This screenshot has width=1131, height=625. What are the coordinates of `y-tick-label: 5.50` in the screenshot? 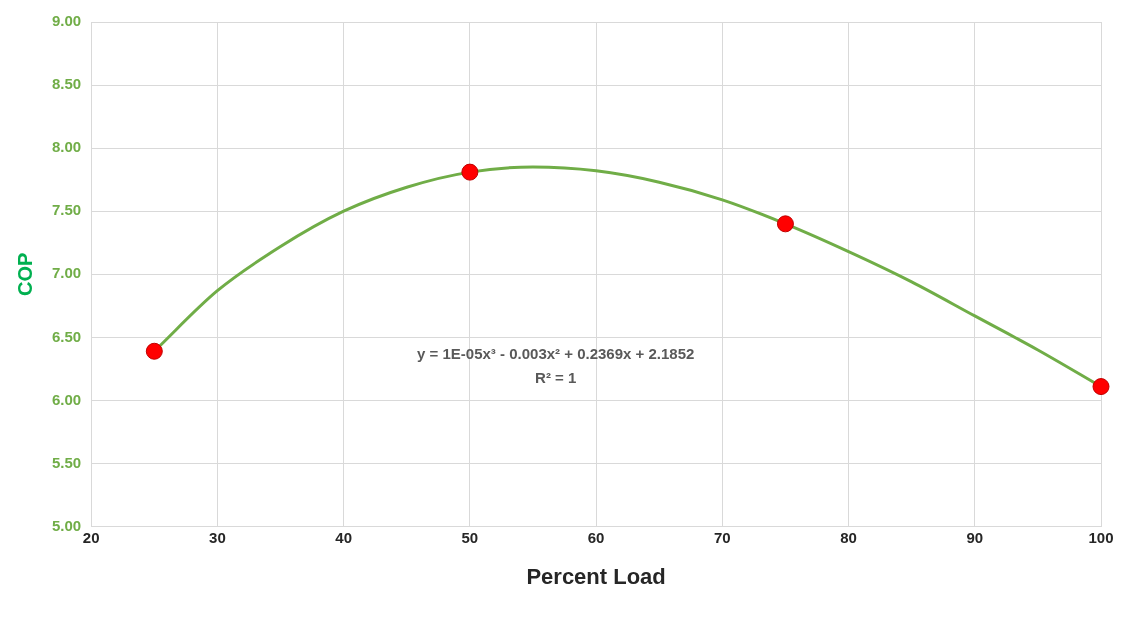 It's located at (66, 462).